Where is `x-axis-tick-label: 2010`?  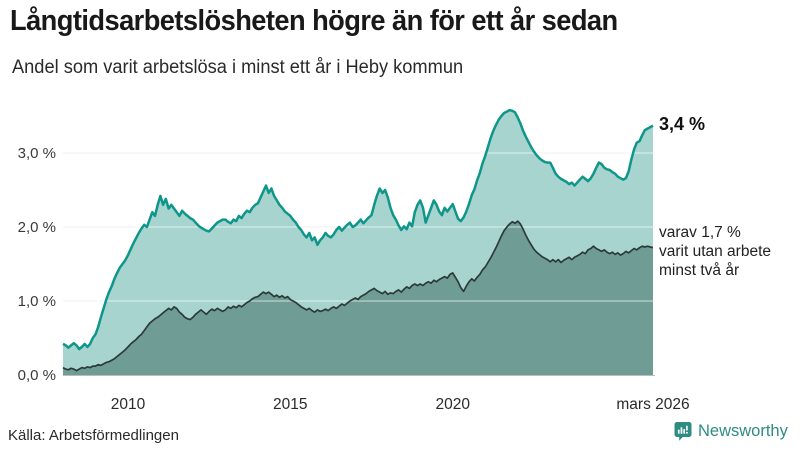 x-axis-tick-label: 2010 is located at coordinates (128, 404).